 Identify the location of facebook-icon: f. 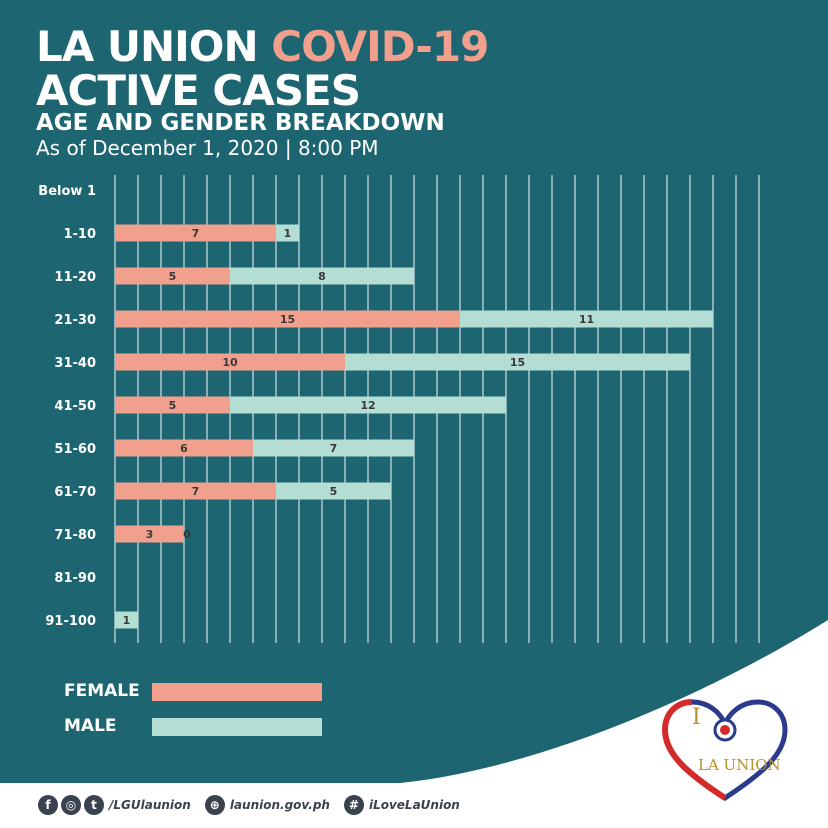
(48, 805).